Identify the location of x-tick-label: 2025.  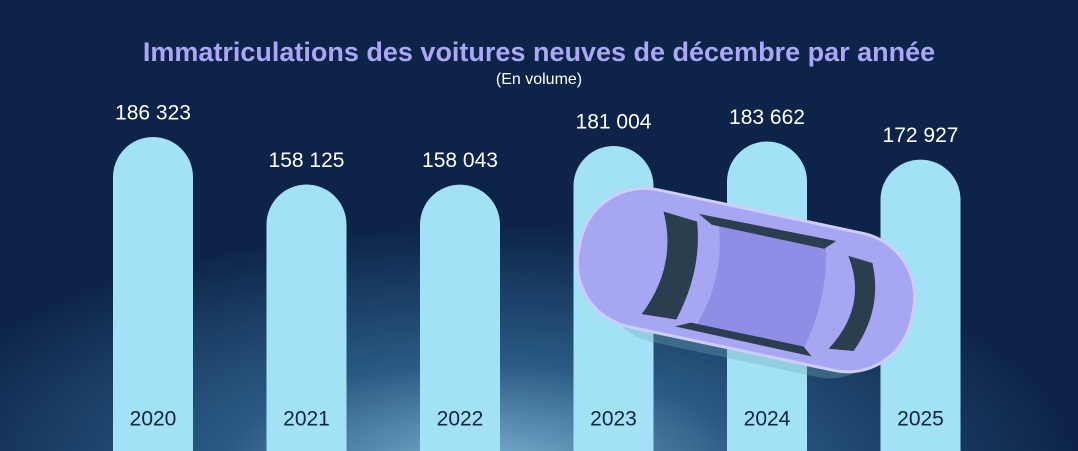
(920, 419).